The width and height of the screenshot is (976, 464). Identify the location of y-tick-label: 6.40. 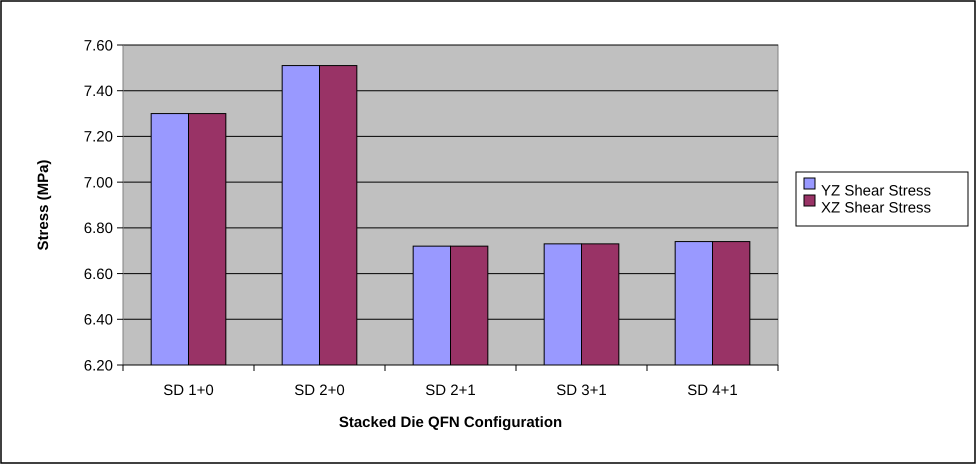
(98, 320).